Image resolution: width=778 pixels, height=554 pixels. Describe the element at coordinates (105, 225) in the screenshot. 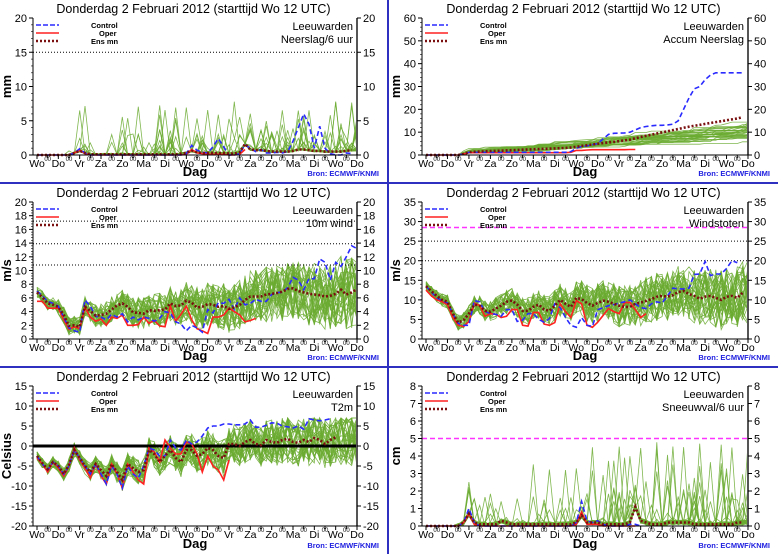

I see `legend-label-ensmn: Ens mn` at that location.